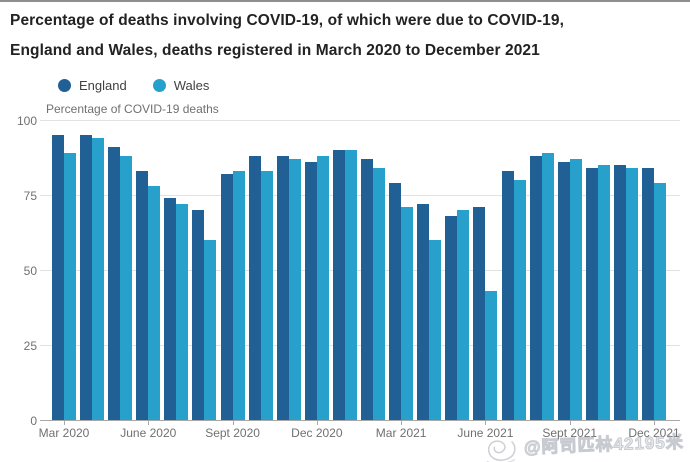 This screenshot has height=462, width=690. I want to click on bar-group-oct-2021, so click(597, 270).